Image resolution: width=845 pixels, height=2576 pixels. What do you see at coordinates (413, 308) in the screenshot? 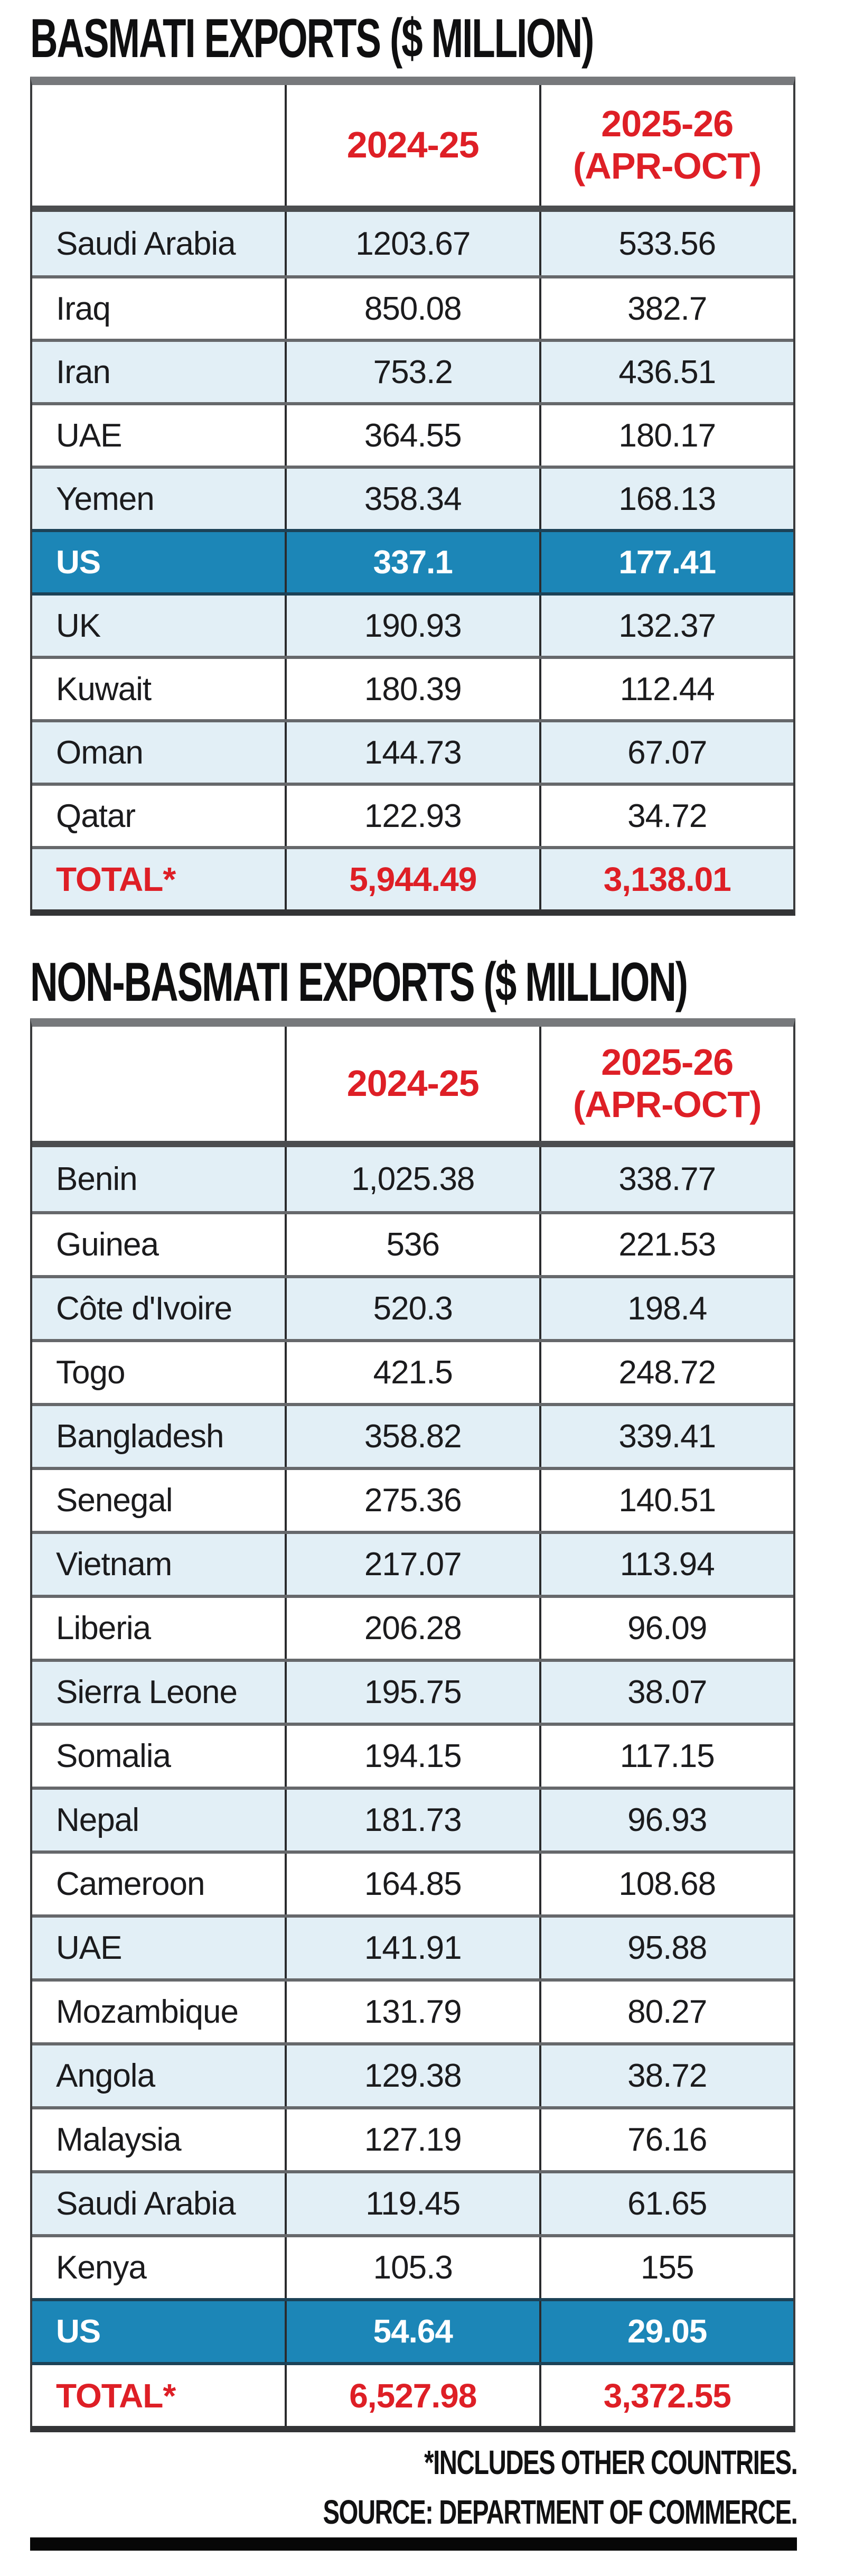
I see `value-2024-25: 850.08` at bounding box center [413, 308].